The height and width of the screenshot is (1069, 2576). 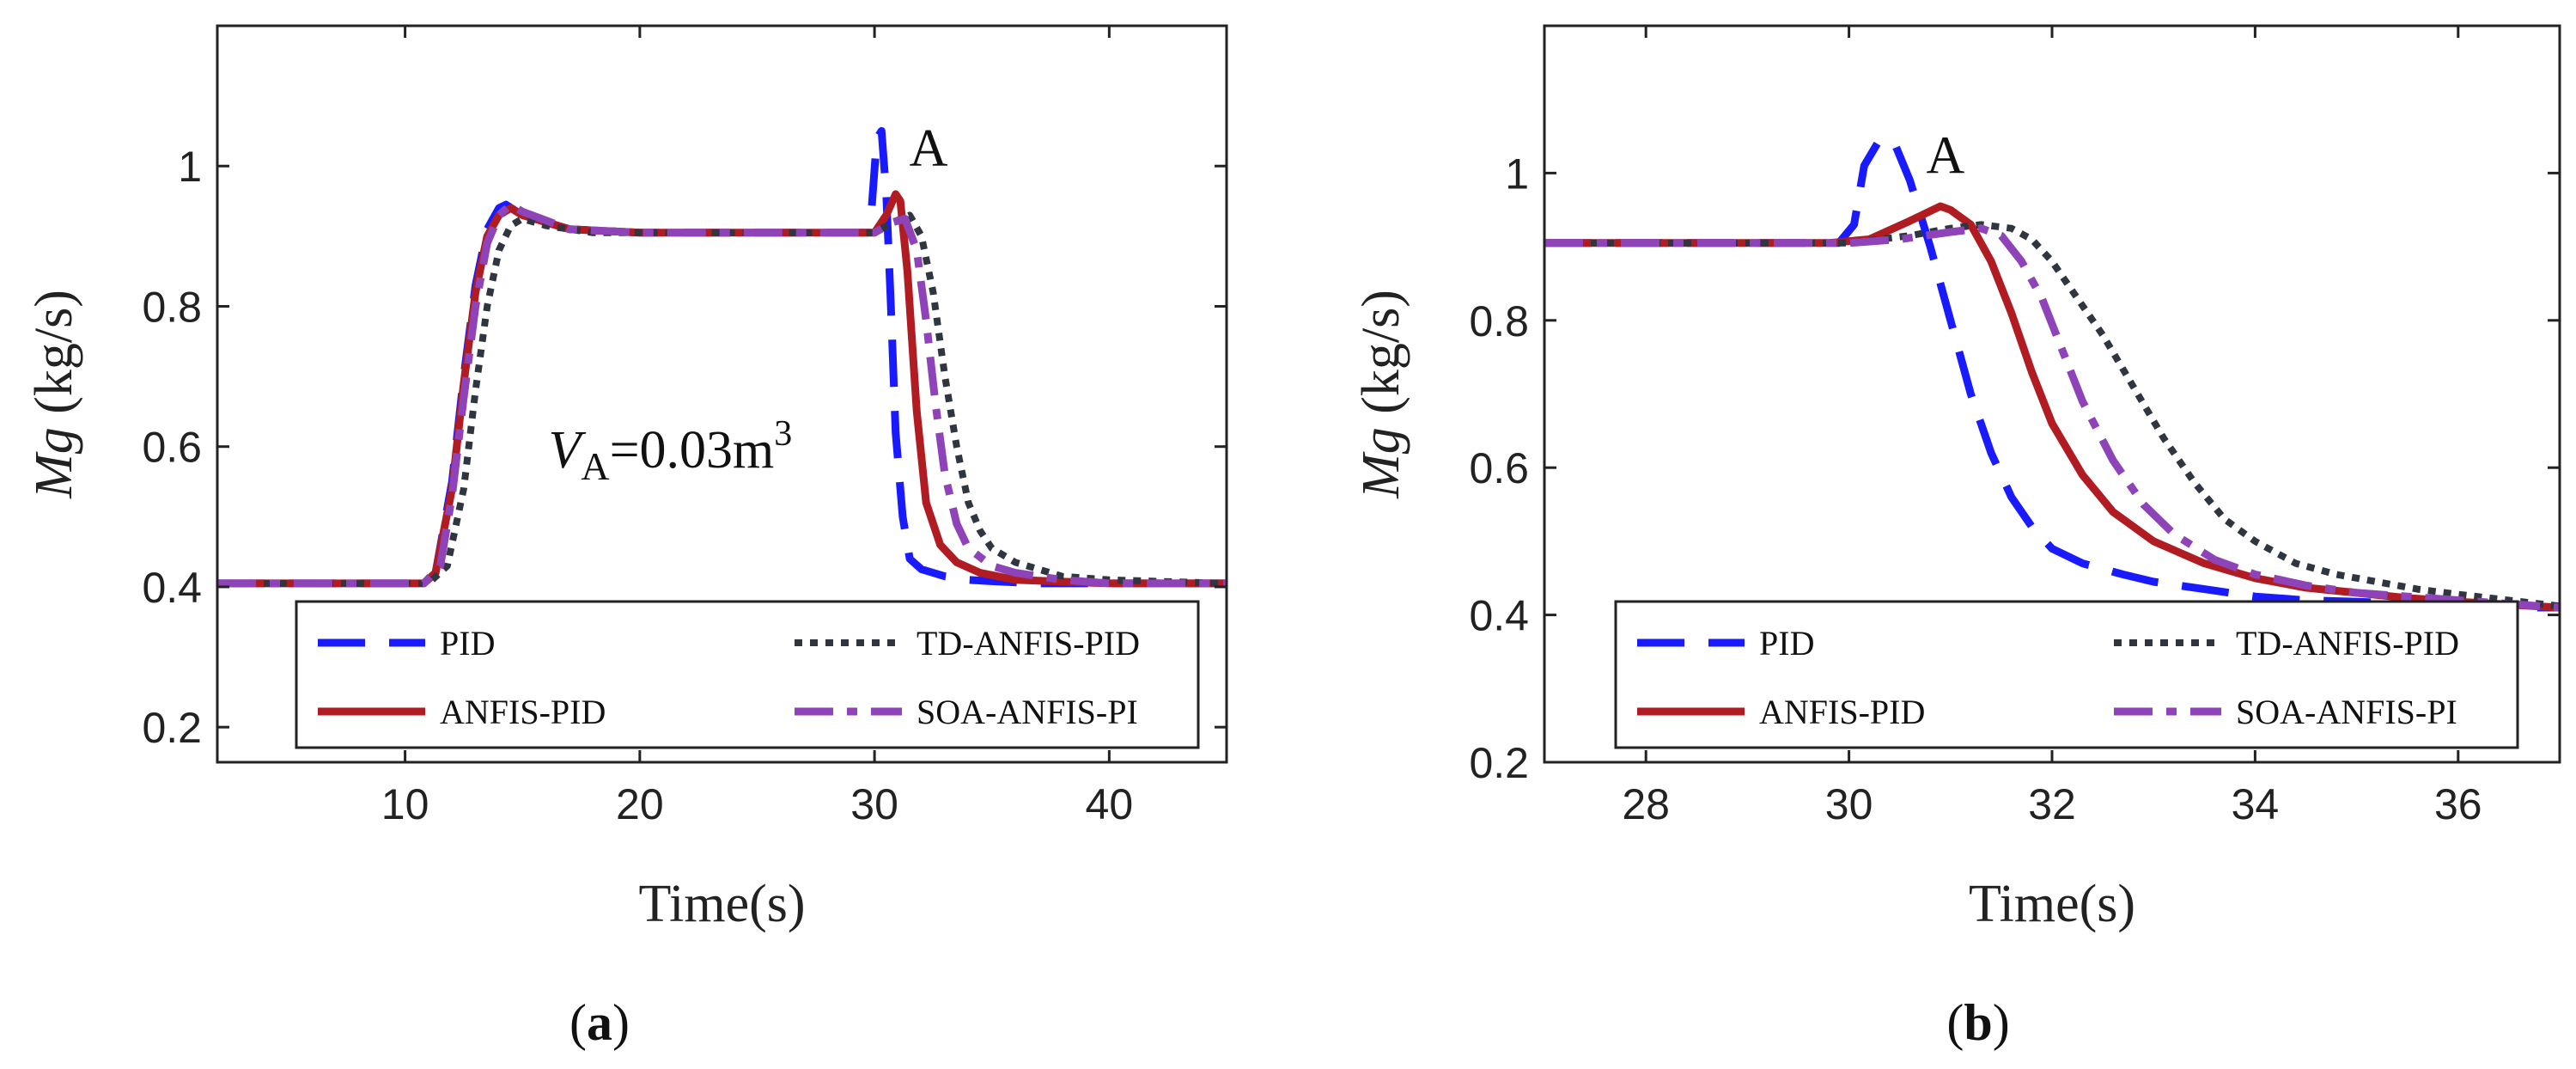 I want to click on x-tick-label: 20, so click(x=640, y=804).